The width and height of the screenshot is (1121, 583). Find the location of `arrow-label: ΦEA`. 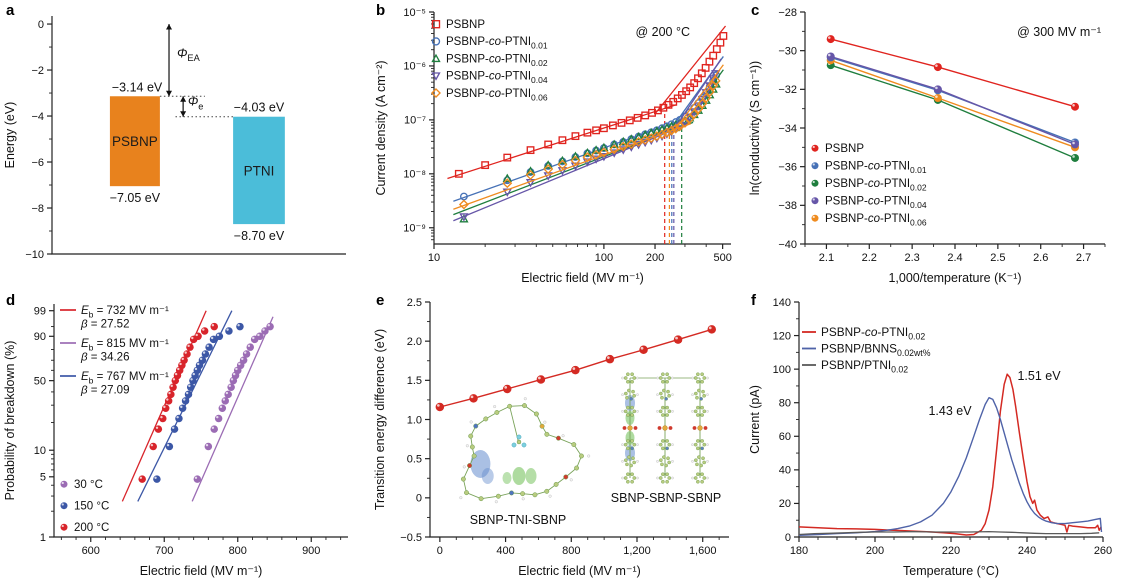

arrow-label: ΦEA is located at coordinates (189, 54).